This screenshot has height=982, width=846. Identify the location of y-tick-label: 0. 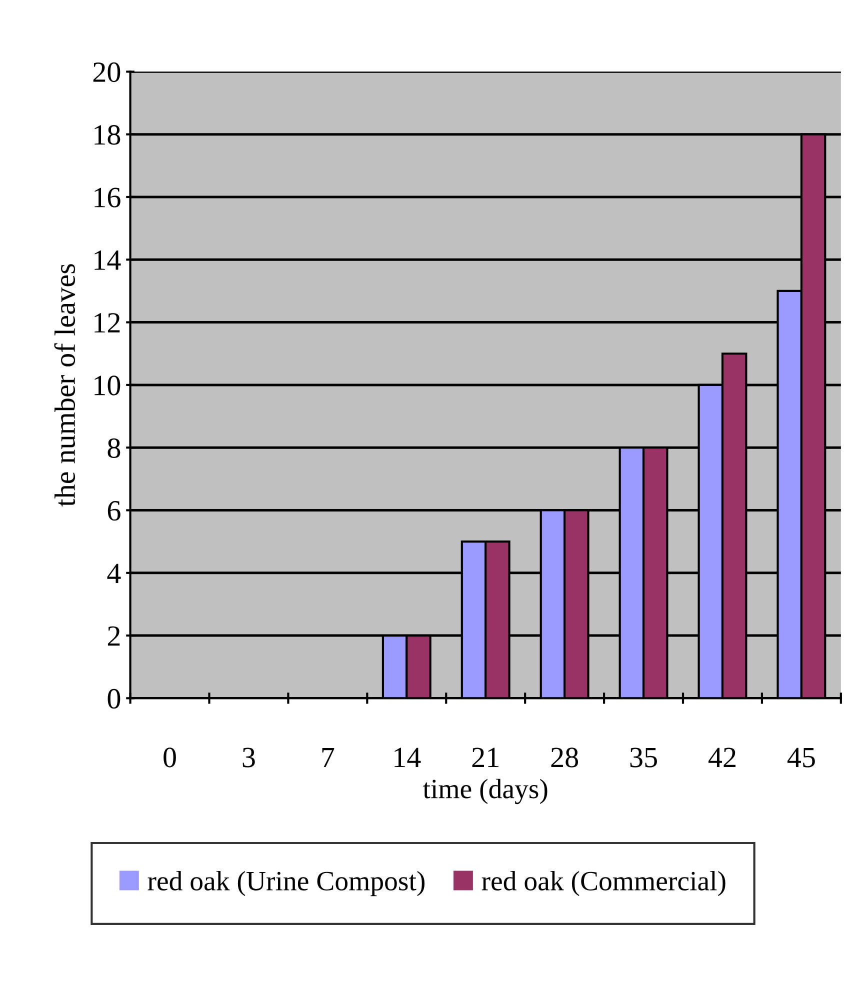
(114, 698).